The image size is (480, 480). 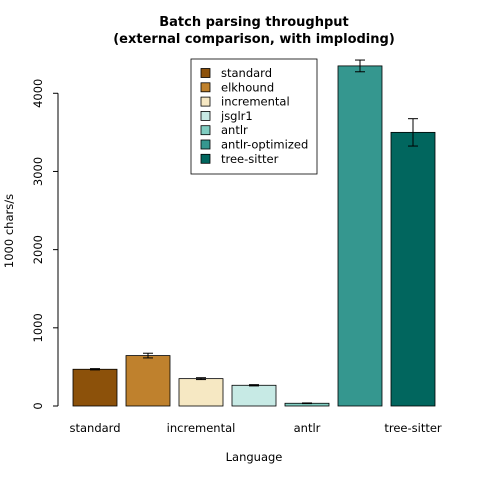 What do you see at coordinates (413, 132) in the screenshot?
I see `error-bar-tree-sitter` at bounding box center [413, 132].